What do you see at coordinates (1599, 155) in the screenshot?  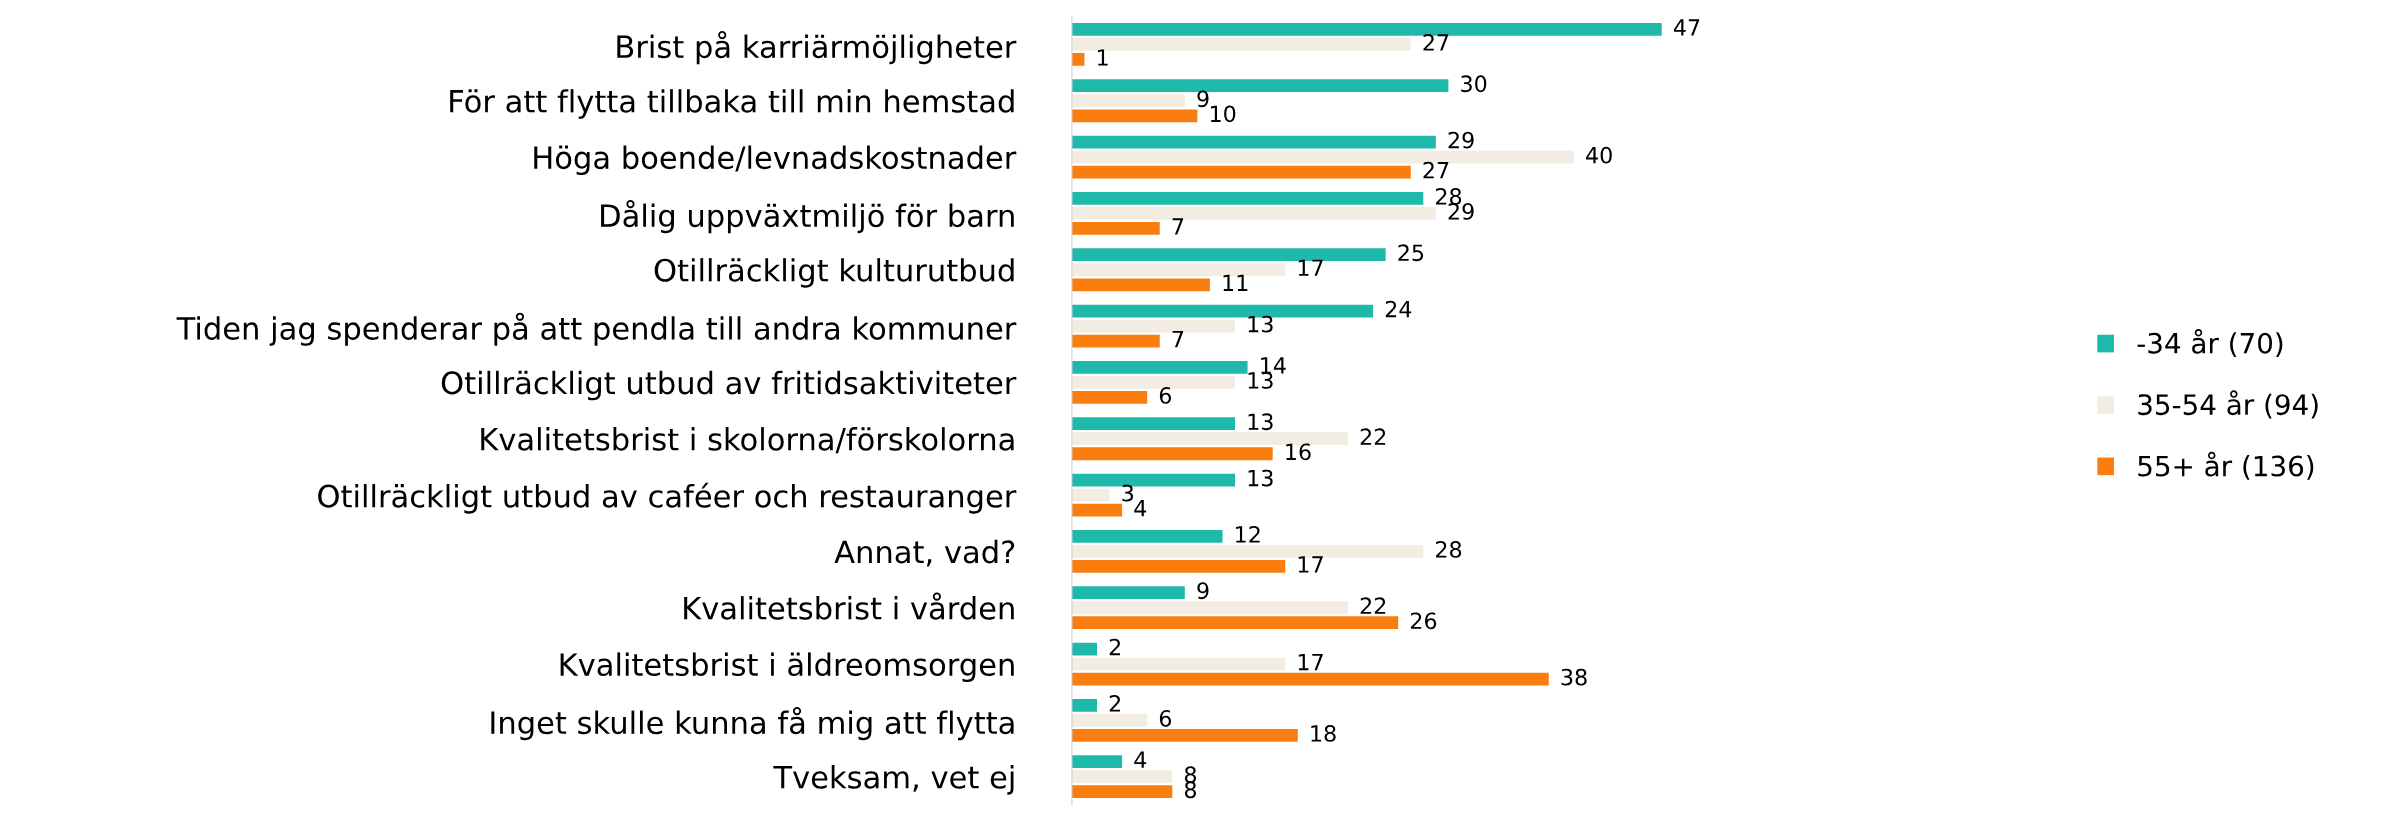 I see `data-label: 40` at bounding box center [1599, 155].